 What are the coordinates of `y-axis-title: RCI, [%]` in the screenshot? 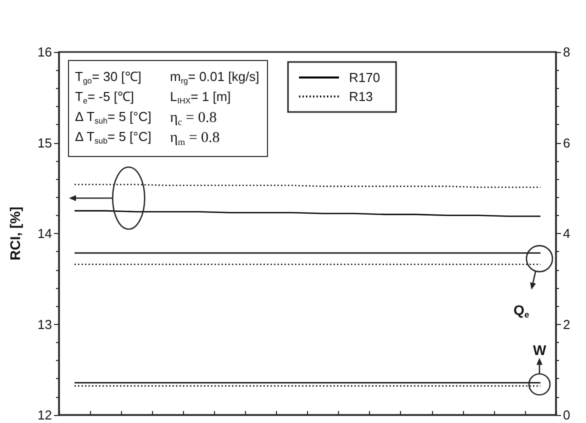 It's located at (15, 233).